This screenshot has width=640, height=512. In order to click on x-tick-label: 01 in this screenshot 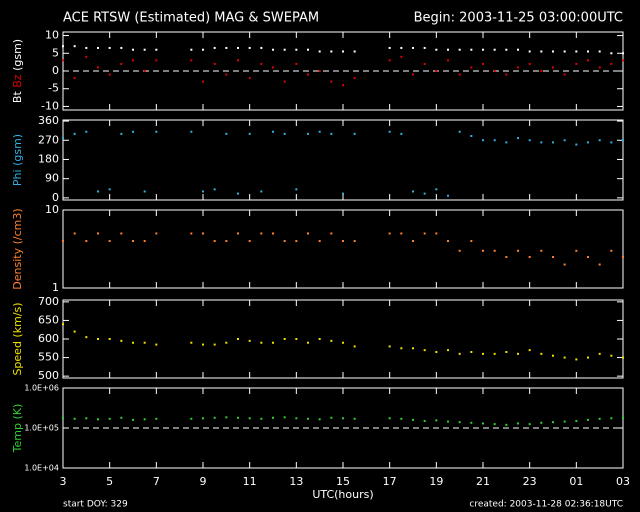, I will do `click(576, 481)`.